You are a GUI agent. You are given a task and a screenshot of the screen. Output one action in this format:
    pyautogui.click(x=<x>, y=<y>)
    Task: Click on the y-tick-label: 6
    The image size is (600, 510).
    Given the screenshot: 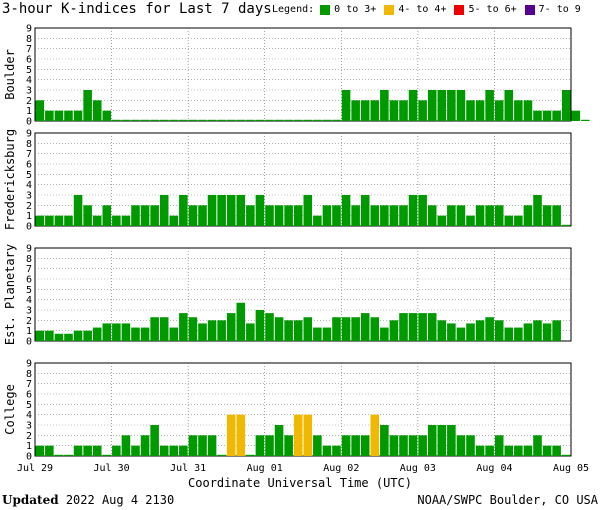 What is the action you would take?
    pyautogui.click(x=29, y=395)
    